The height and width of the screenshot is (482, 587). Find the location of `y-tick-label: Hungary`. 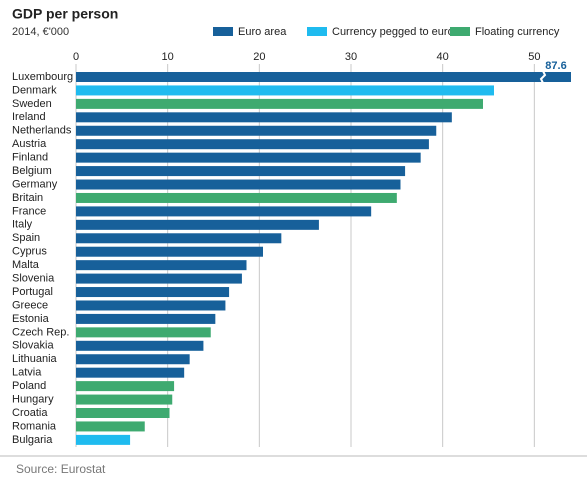

y-tick-label: Hungary is located at coordinates (33, 399).